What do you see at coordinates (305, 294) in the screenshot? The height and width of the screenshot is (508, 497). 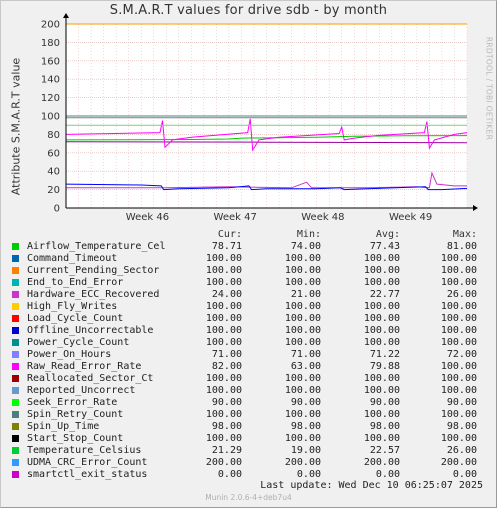 I see `legend-value-min: 21.00` at bounding box center [305, 294].